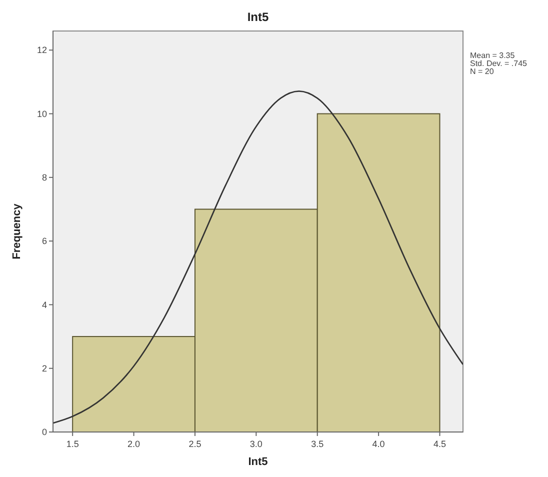  I want to click on x-tick-label: 2.5, so click(195, 444).